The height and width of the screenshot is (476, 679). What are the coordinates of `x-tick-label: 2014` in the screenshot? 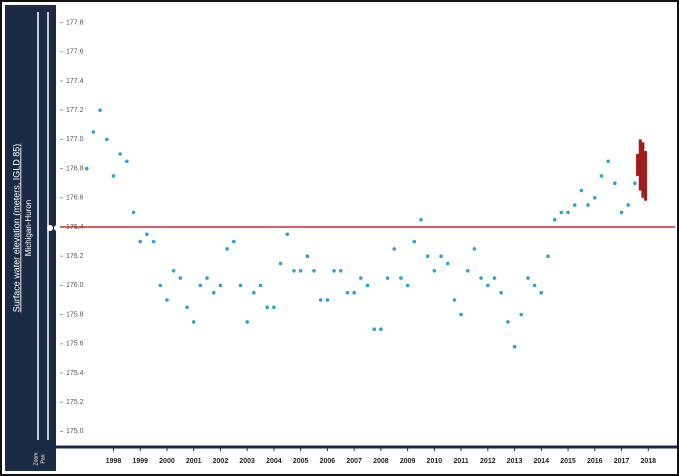 It's located at (542, 461).